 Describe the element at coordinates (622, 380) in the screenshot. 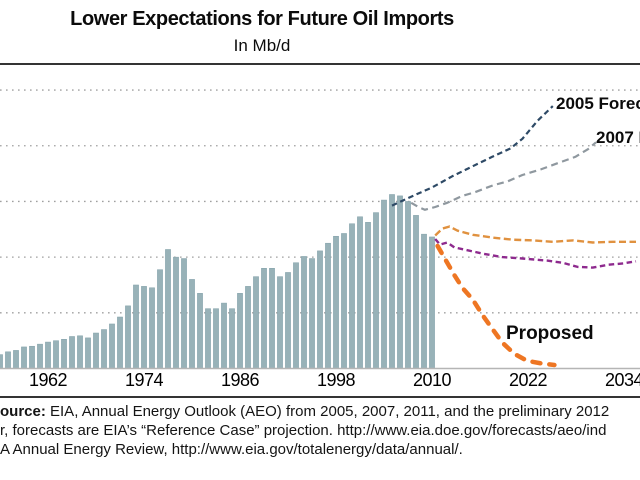

I see `x-axis-tick: 2034` at that location.